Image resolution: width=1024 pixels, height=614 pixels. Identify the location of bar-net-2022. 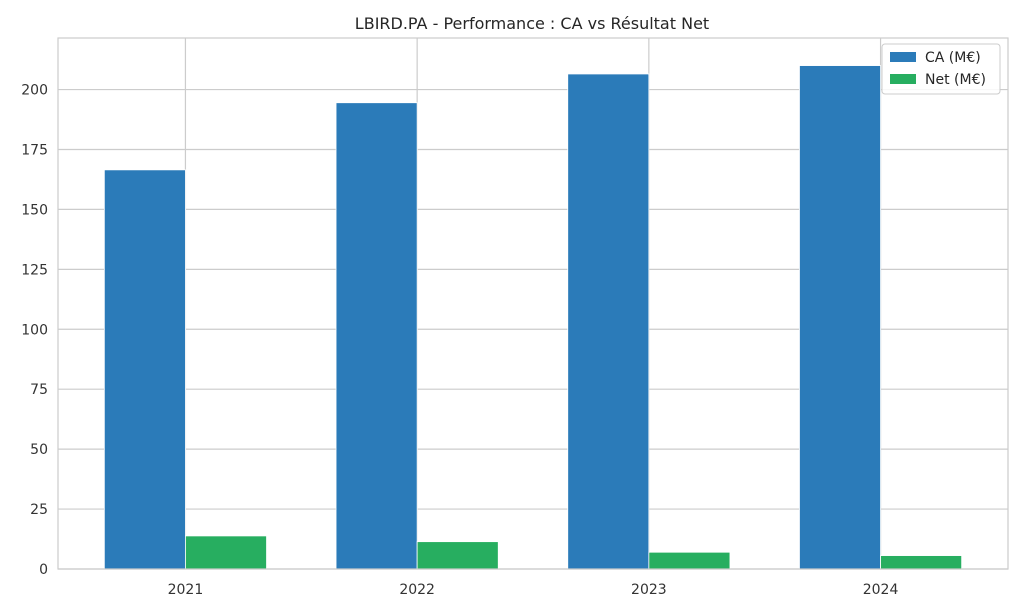
(457, 555).